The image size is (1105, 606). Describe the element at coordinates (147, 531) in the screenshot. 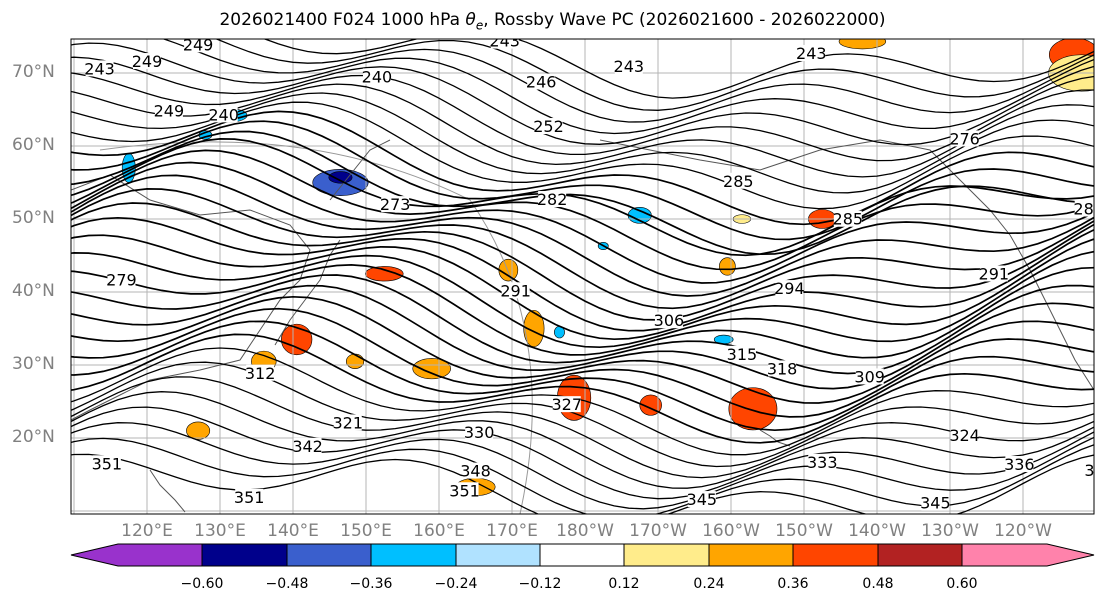

I see `lon-label-120e: 120°E` at that location.